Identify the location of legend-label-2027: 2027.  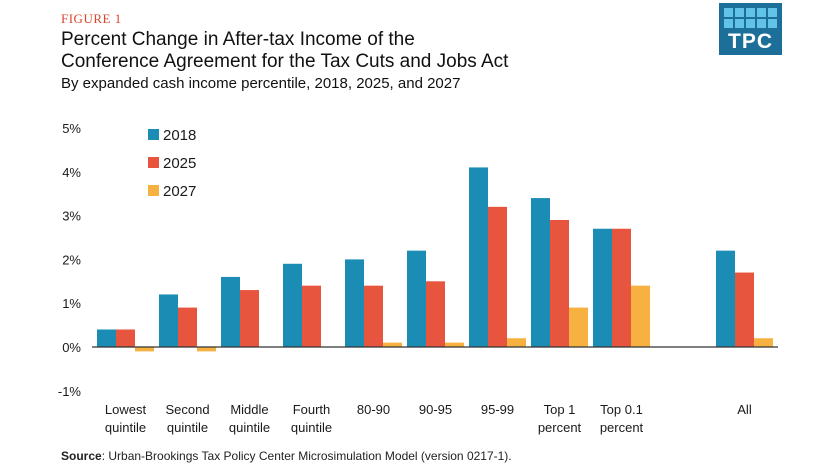
(179, 191).